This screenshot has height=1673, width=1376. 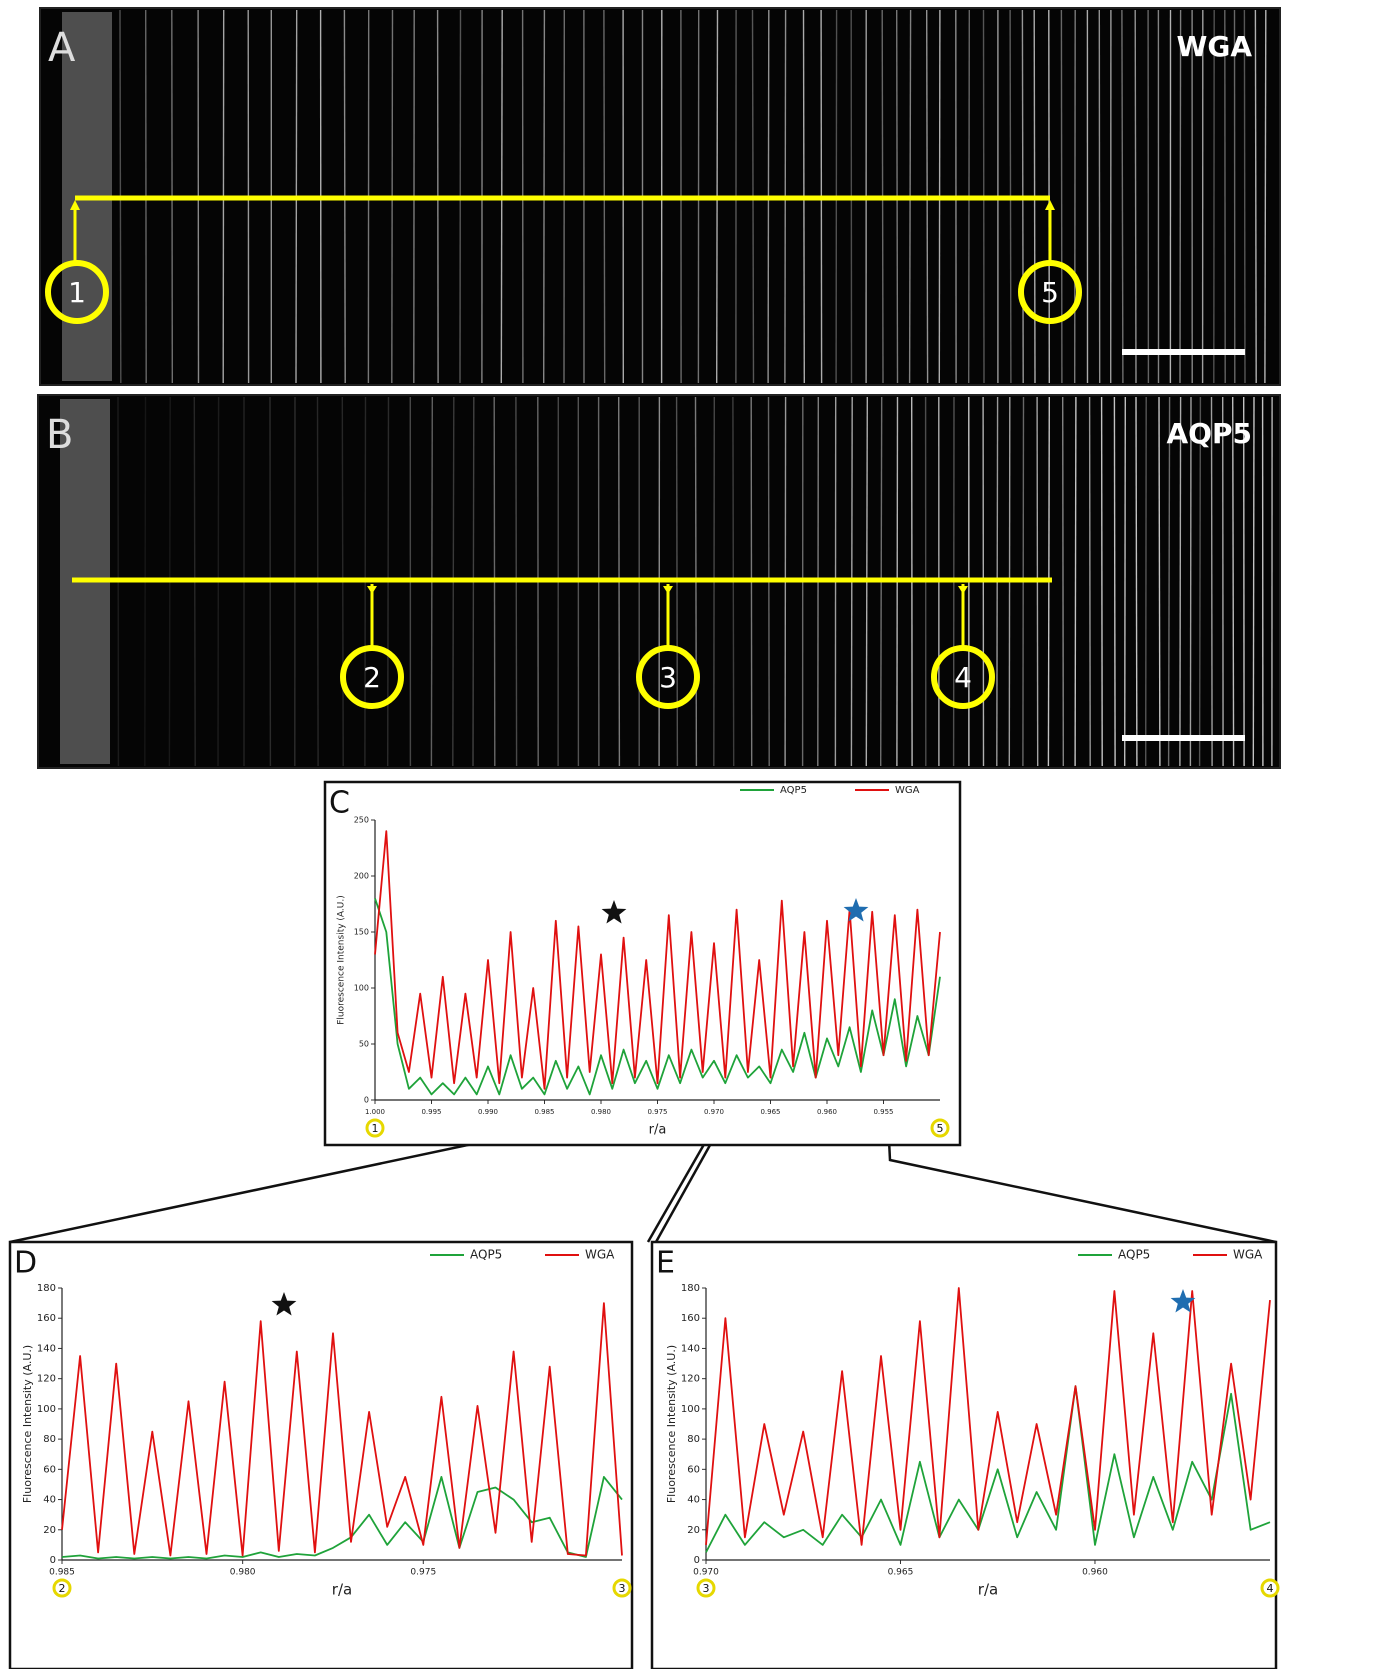 I want to click on marker-label: 3, so click(x=668, y=677).